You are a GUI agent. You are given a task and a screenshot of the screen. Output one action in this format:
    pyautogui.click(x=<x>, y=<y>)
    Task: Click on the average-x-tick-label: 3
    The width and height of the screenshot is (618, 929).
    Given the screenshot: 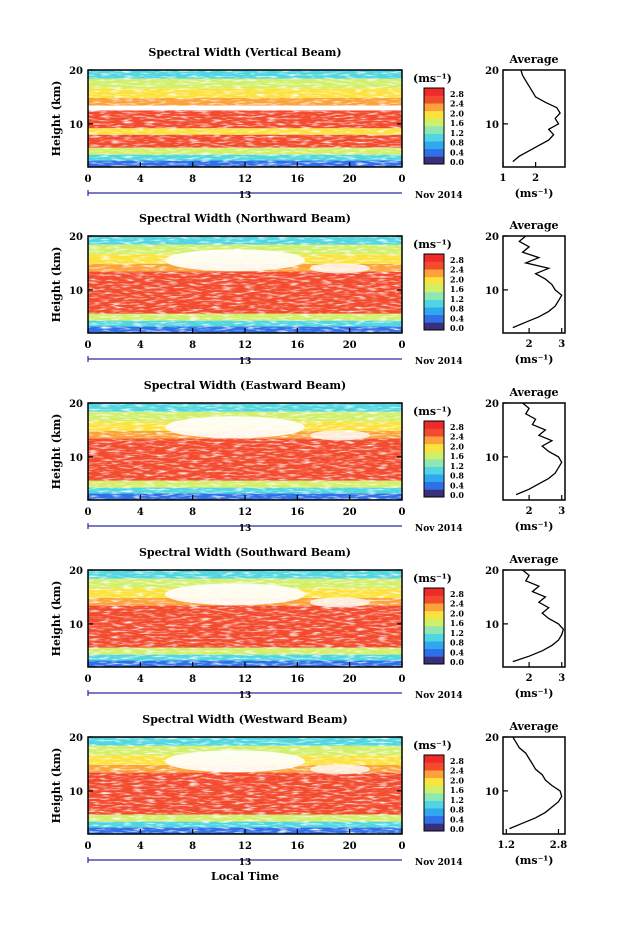 What is the action you would take?
    pyautogui.click(x=561, y=678)
    